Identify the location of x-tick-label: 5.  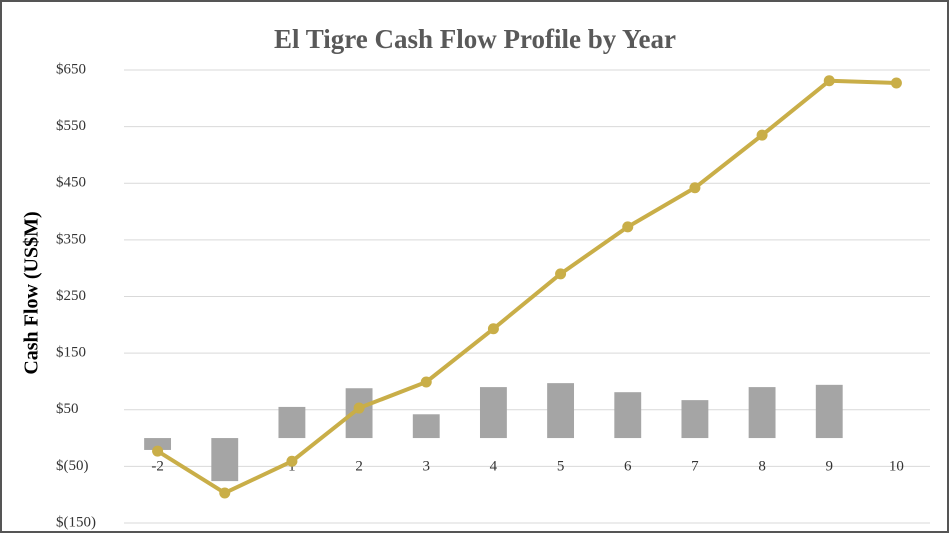
(561, 466).